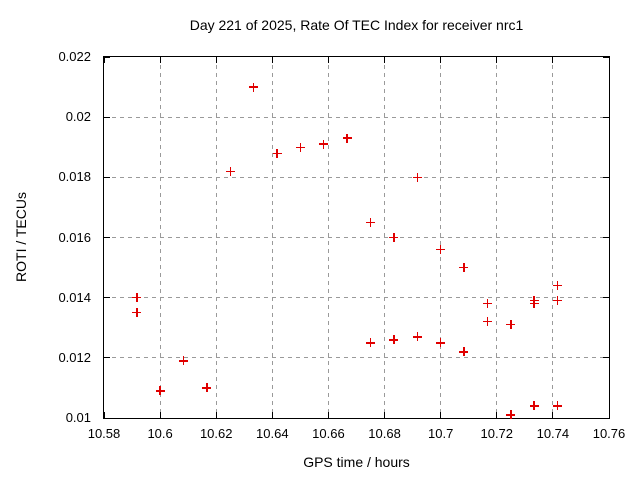  I want to click on x-tick-label: 10.62, so click(216, 433).